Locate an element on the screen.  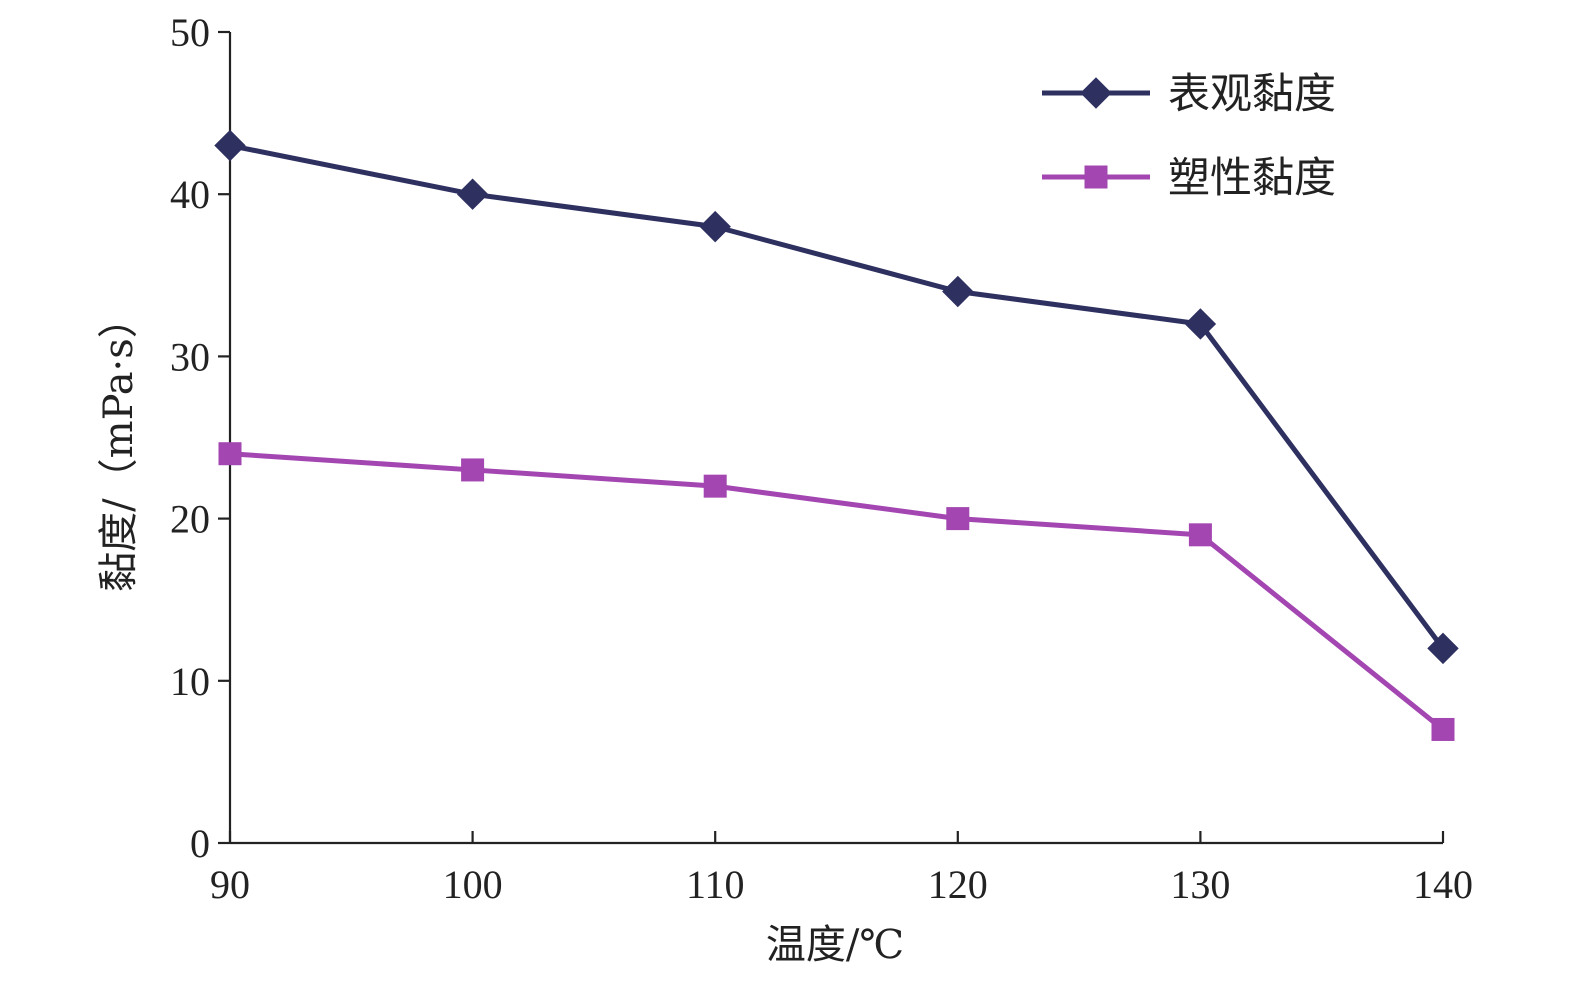
x-tick-label: 90 is located at coordinates (230, 884).